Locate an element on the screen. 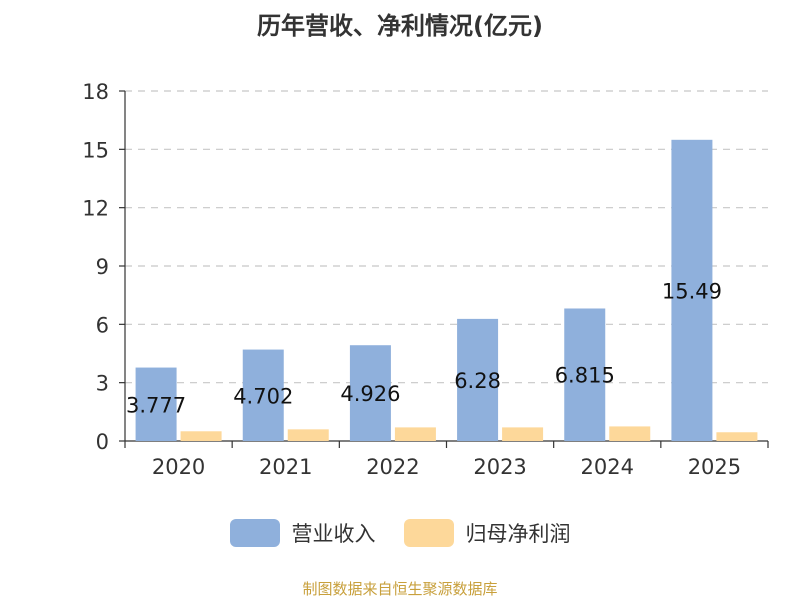  legend-item-revenue: 营业收入 is located at coordinates (302, 533).